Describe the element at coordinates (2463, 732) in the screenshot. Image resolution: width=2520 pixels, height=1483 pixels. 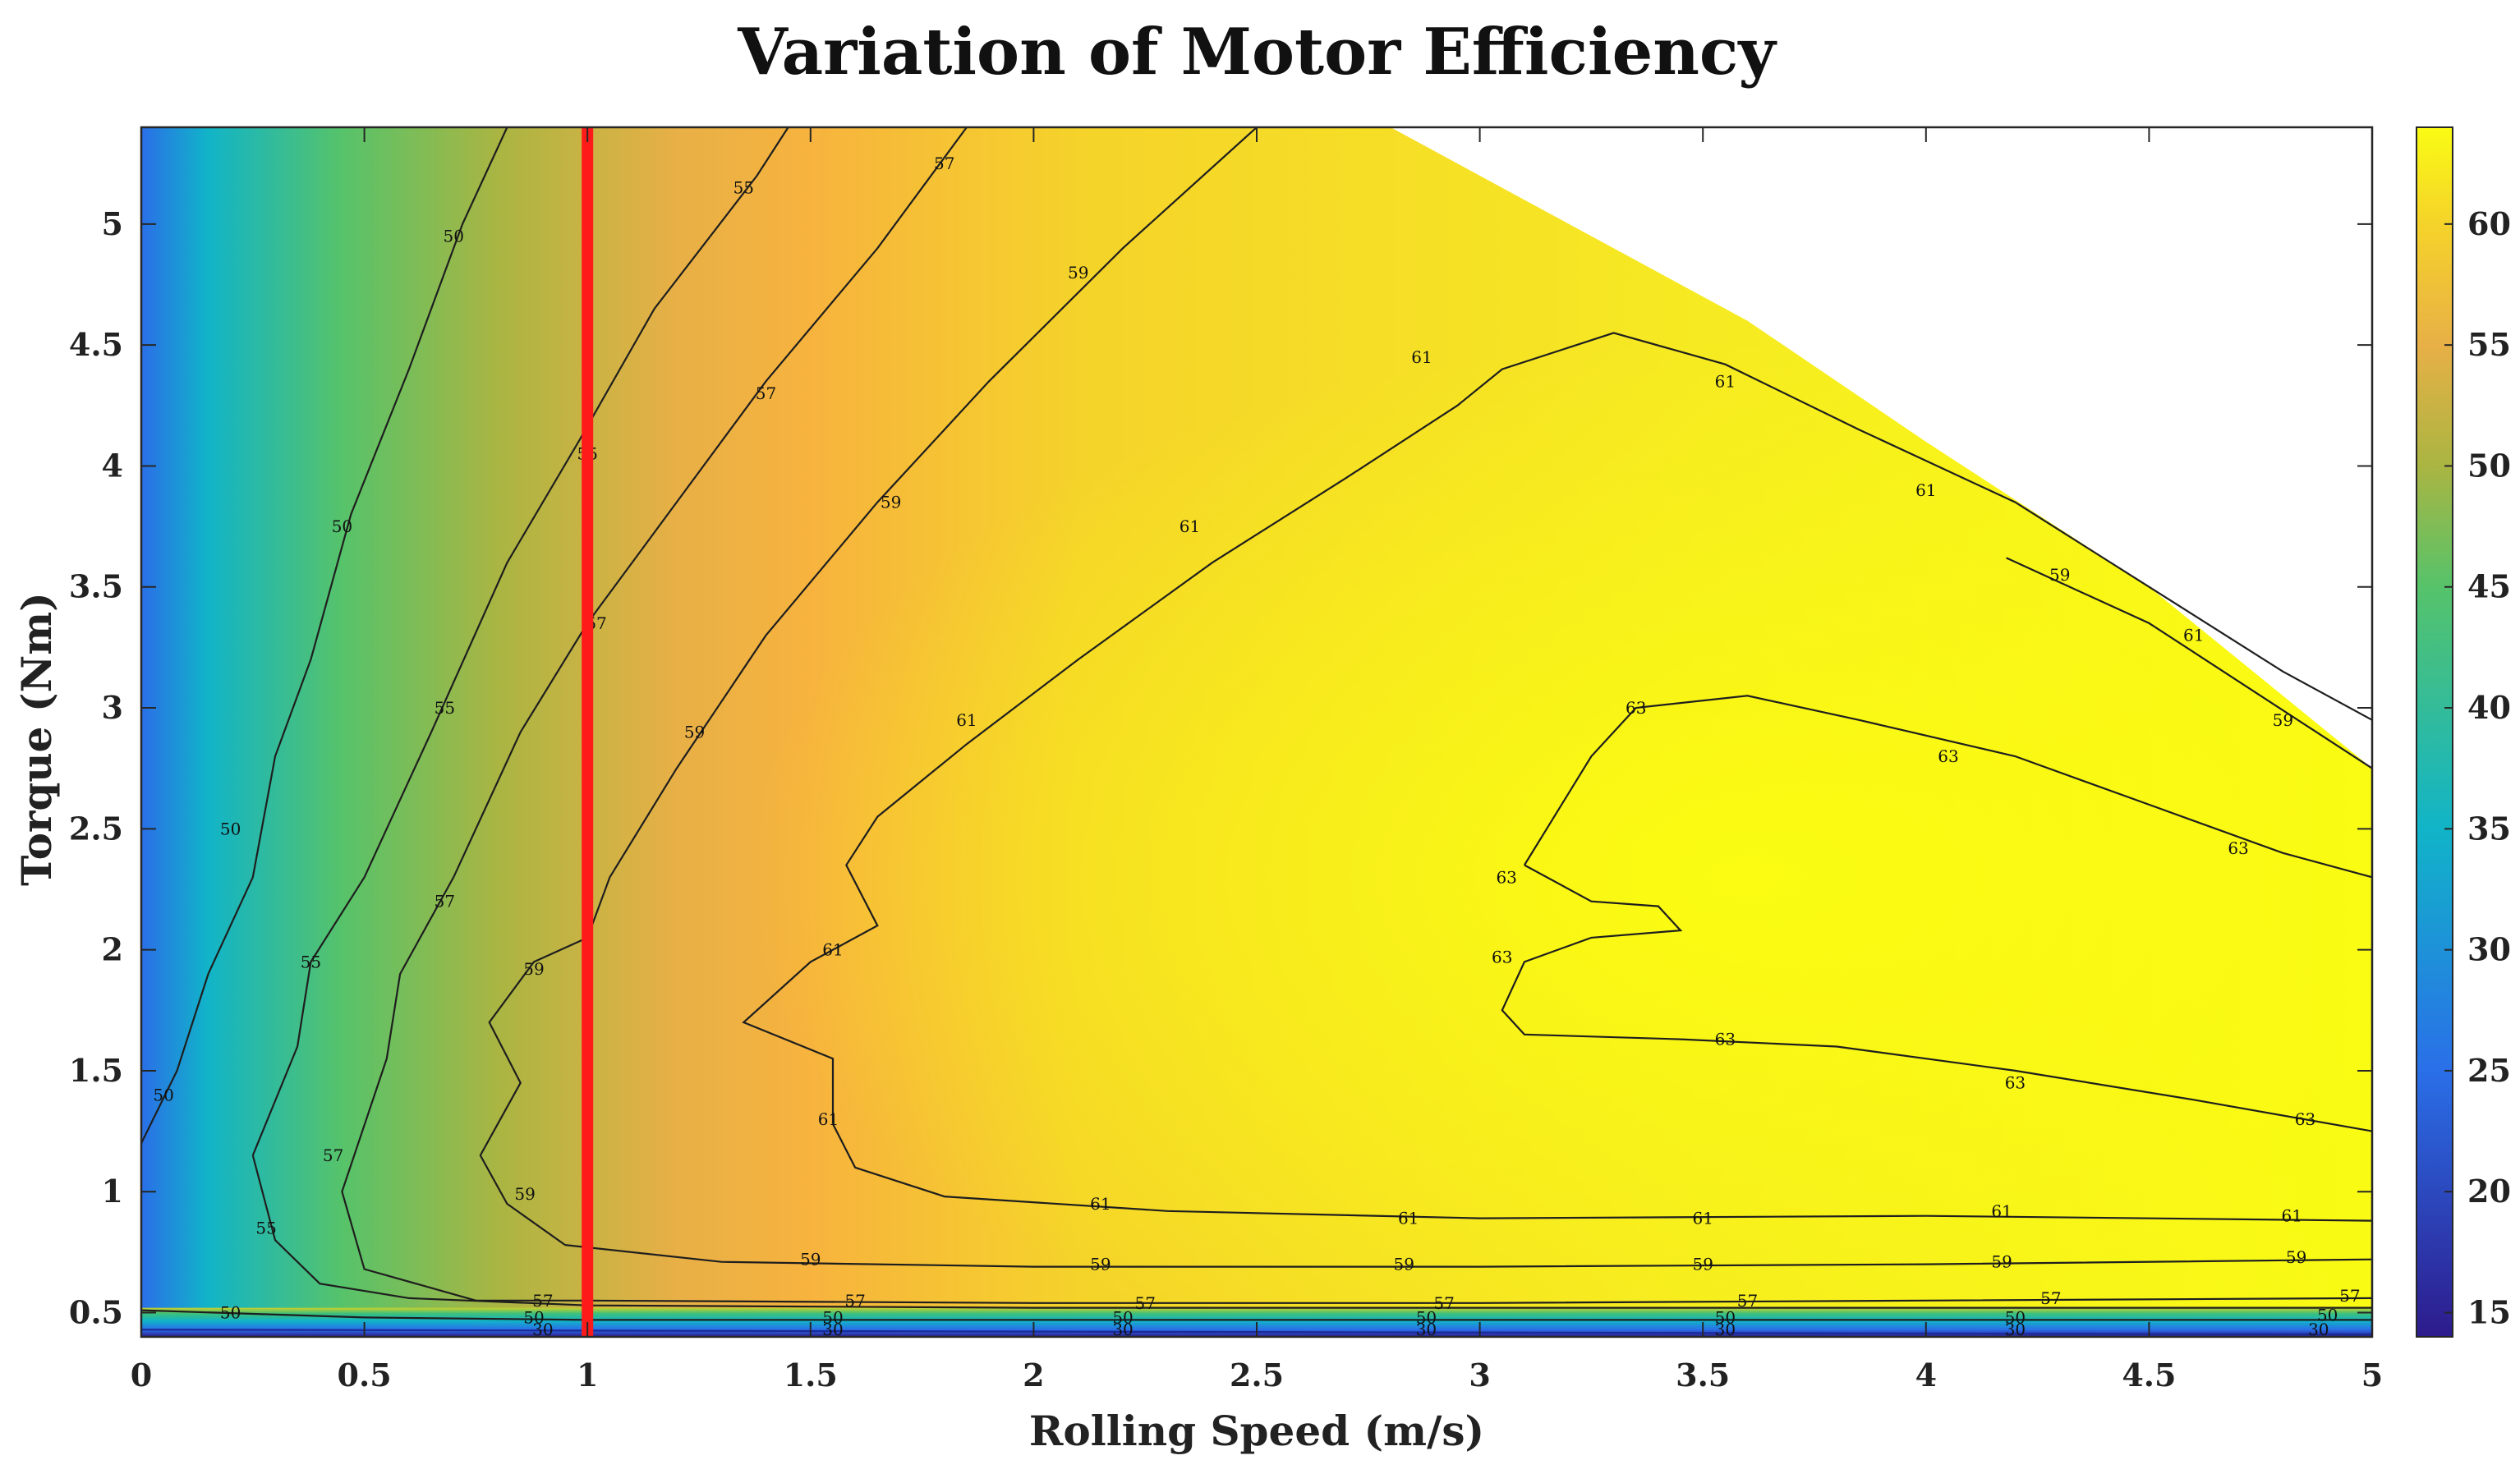
I see `colorbar: 15 20 25 30 35 40 45 50 55 60` at that location.